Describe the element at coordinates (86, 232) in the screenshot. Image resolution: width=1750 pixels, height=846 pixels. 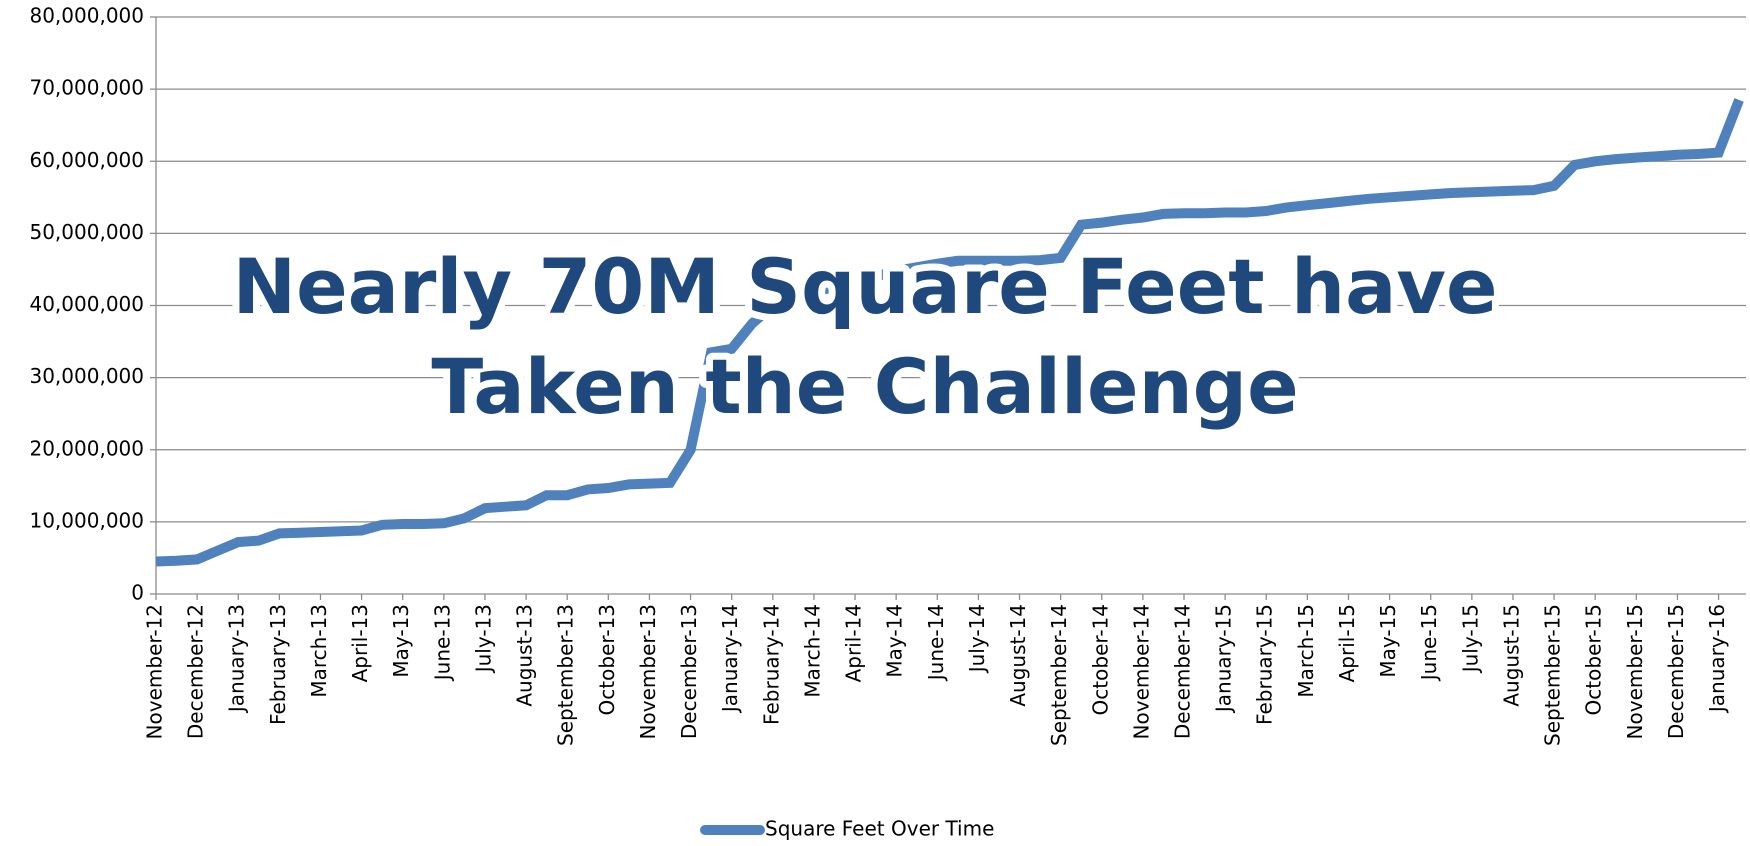
I see `y-tick-label: 50,000,000` at that location.